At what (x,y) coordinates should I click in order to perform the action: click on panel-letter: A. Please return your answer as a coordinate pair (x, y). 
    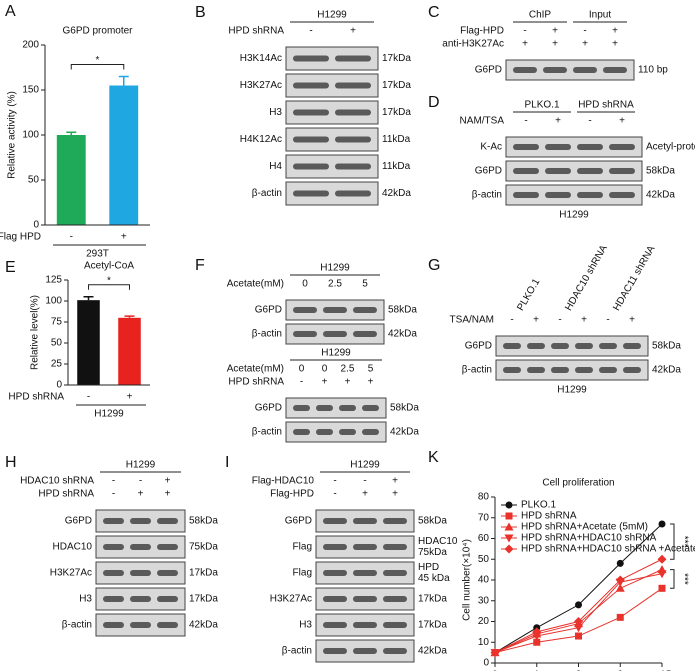
    Looking at the image, I should click on (10, 11).